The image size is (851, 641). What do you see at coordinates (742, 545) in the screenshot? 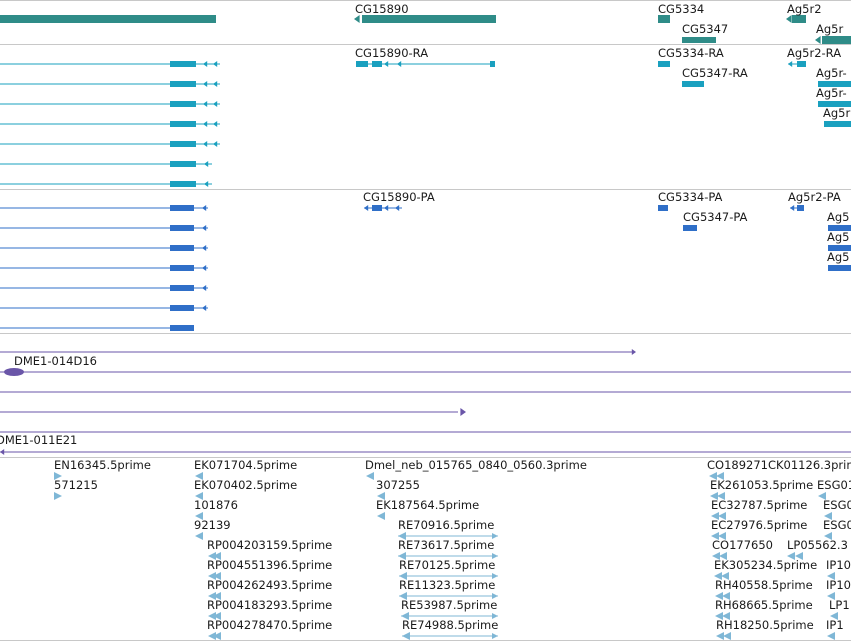
I see `est-label: CO177650` at bounding box center [742, 545].